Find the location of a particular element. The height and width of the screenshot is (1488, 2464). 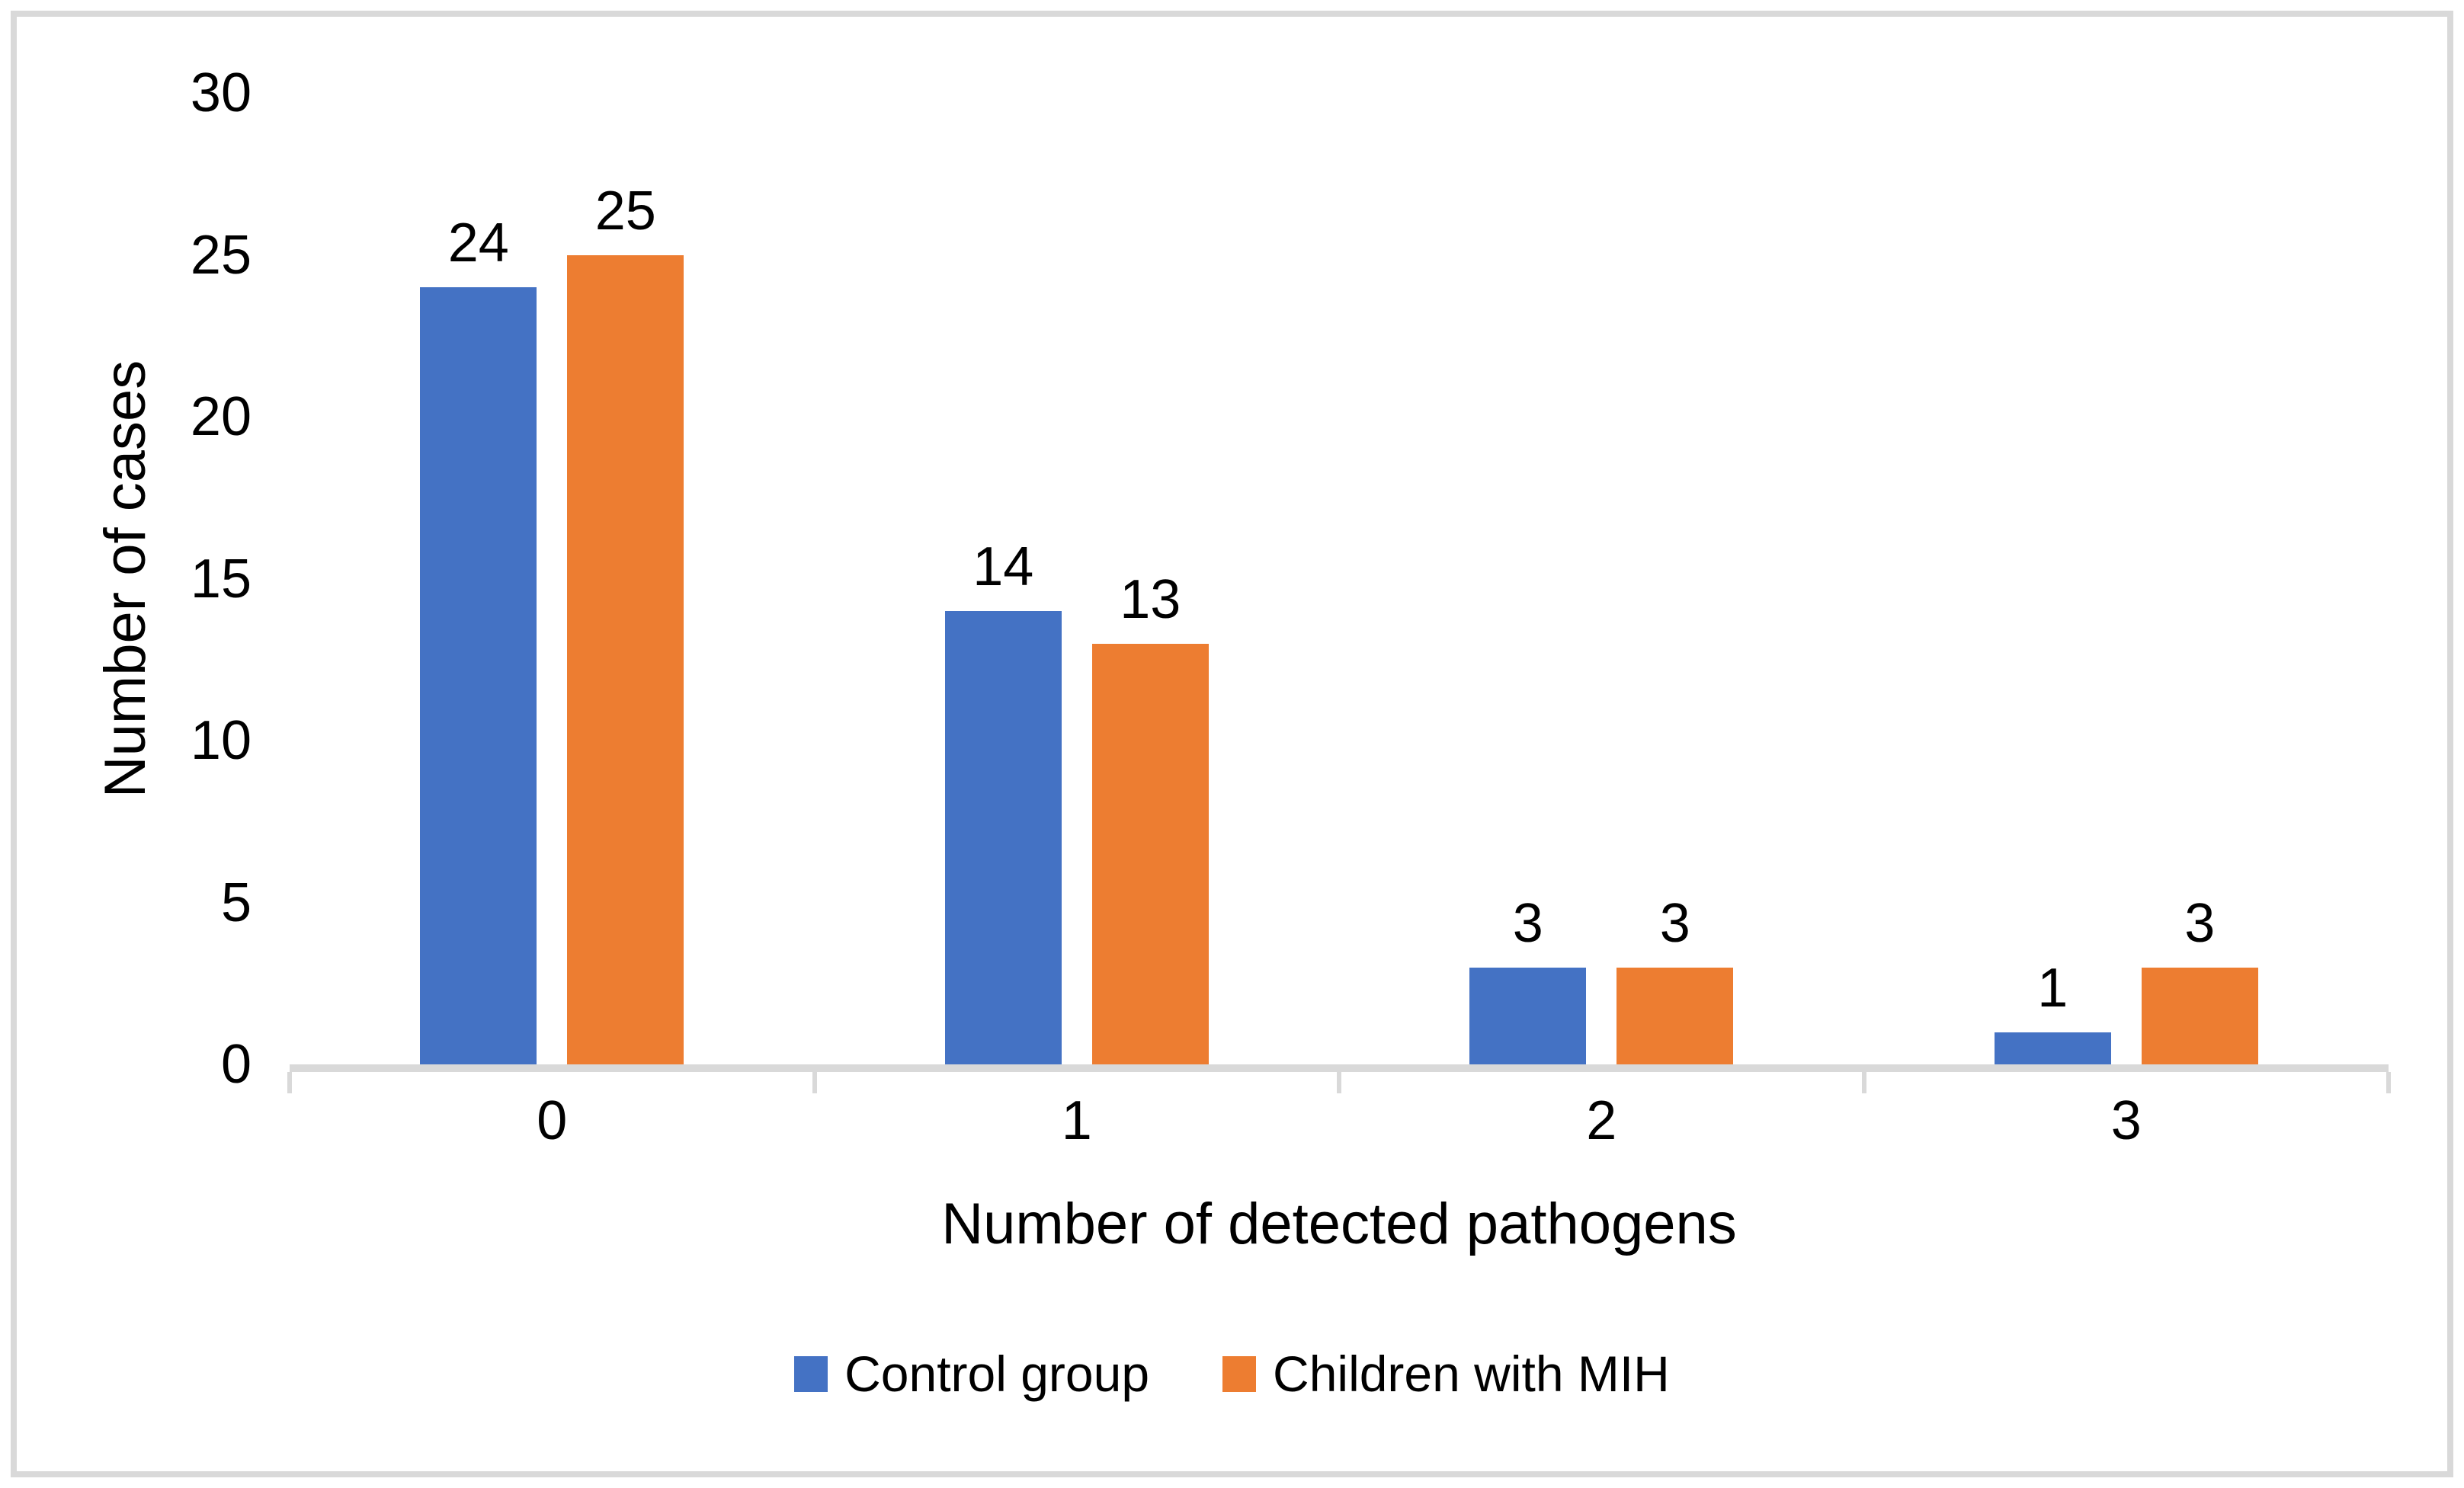

bar-control-group-cat-0: 24 is located at coordinates (478, 640).